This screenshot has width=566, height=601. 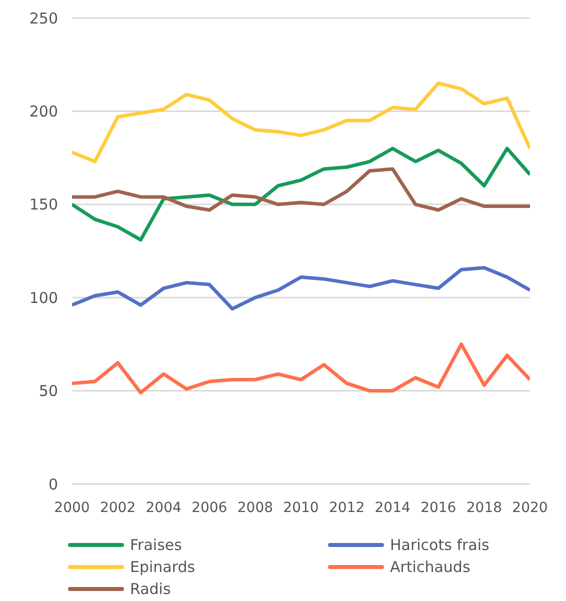 What do you see at coordinates (530, 508) in the screenshot?
I see `x-tick-label: 2020` at bounding box center [530, 508].